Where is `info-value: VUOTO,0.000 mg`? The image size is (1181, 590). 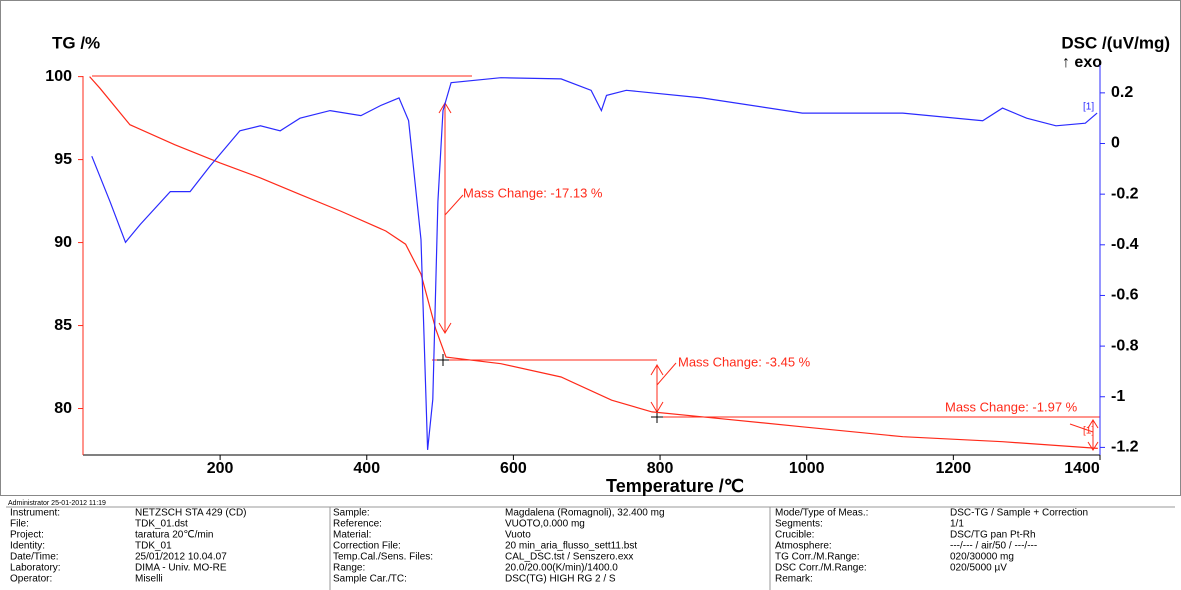
info-value: VUOTO,0.000 mg is located at coordinates (545, 524).